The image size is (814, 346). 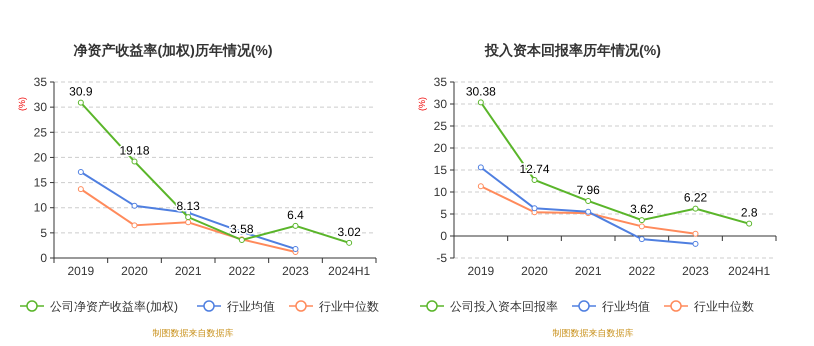 I want to click on data-label: 3.02, so click(x=349, y=231).